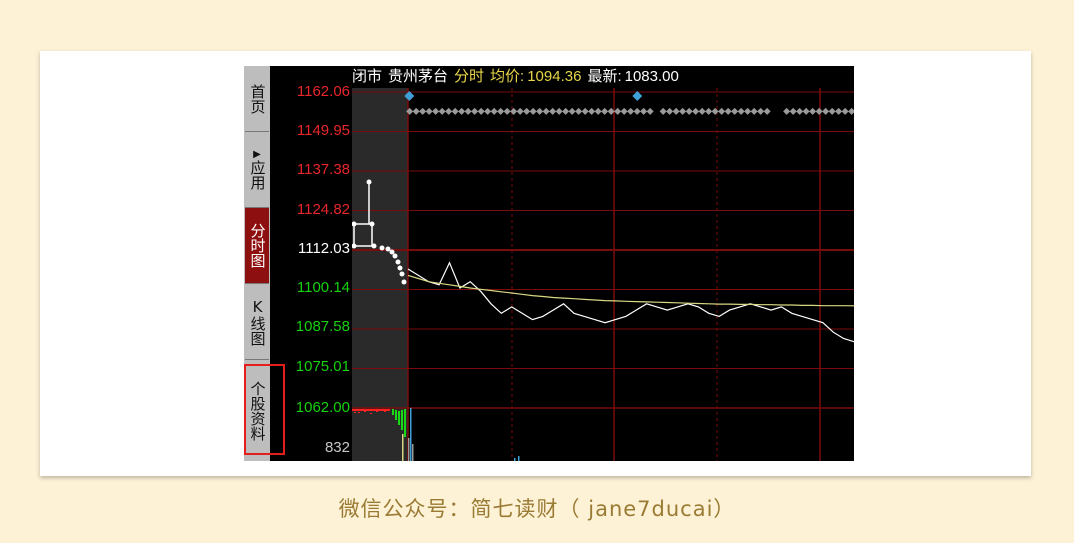 The width and height of the screenshot is (1074, 543). What do you see at coordinates (257, 322) in the screenshot?
I see `tab-kline: K线图` at bounding box center [257, 322].